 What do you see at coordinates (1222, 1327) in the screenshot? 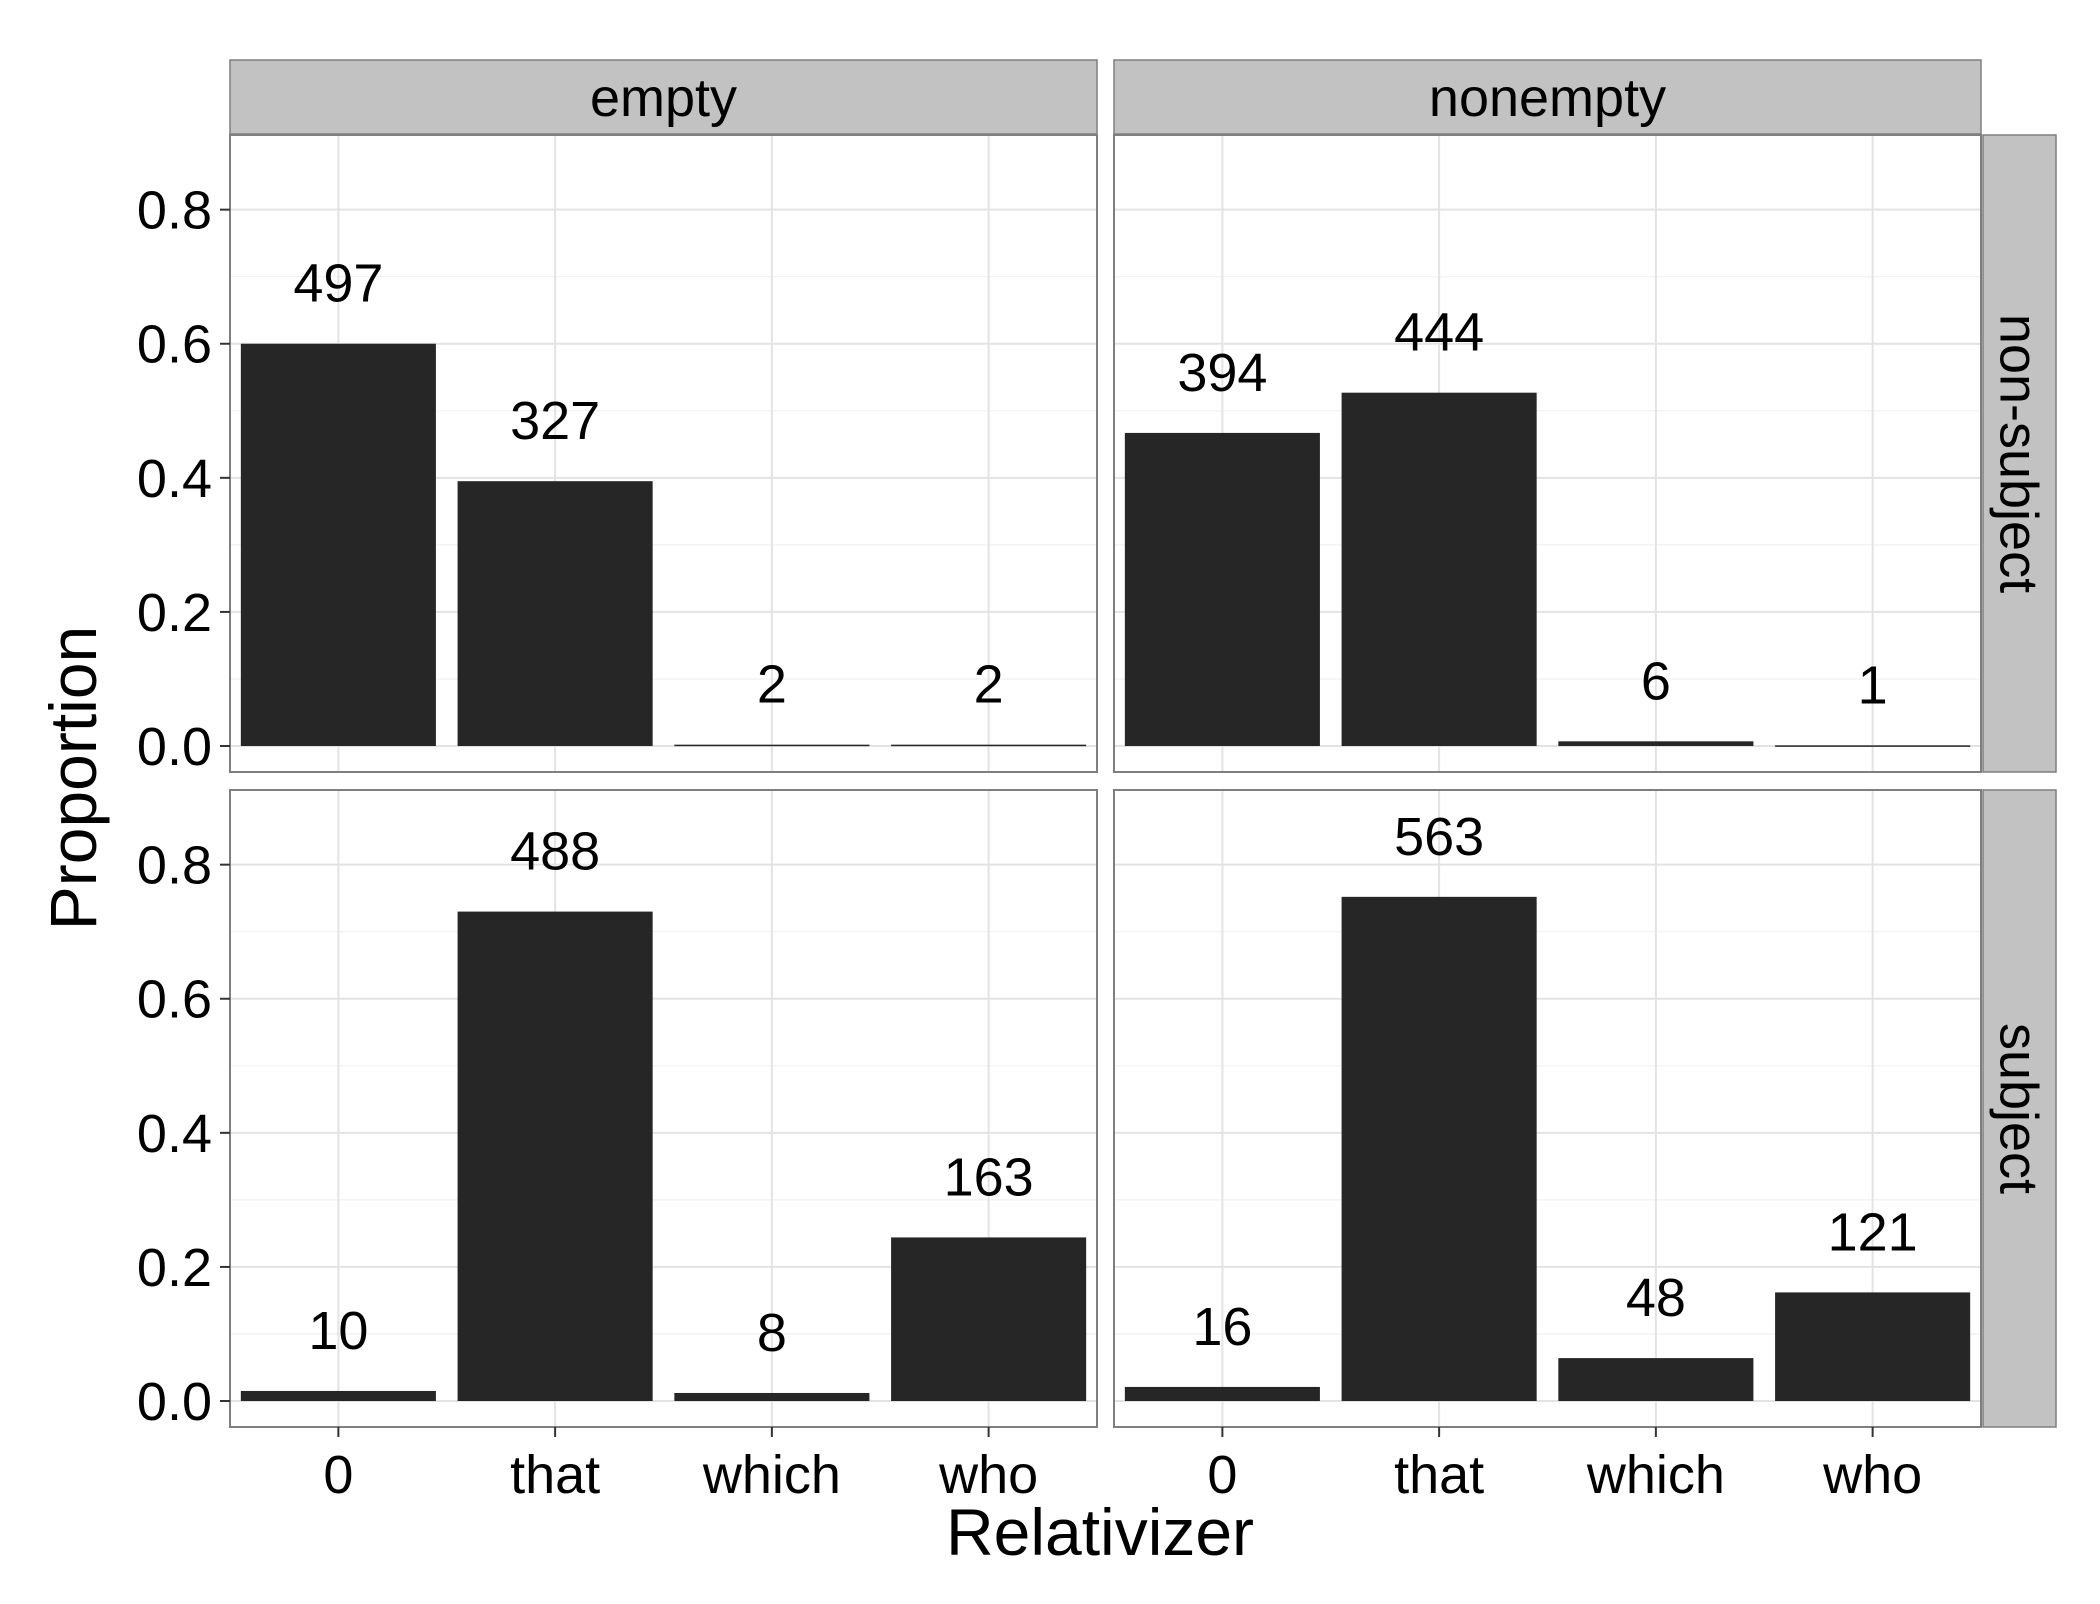
I see `bar-count-label: 16` at bounding box center [1222, 1327].